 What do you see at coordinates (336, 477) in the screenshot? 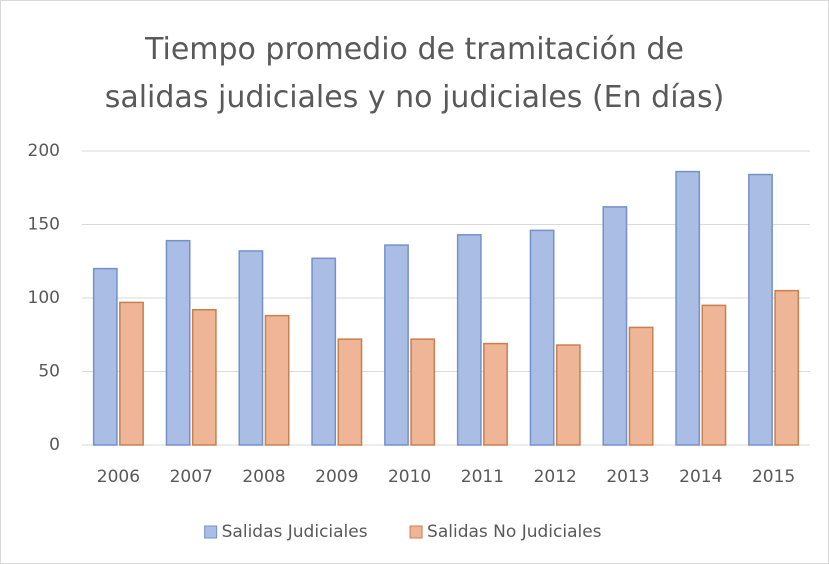
I see `x-tick-label: 2009` at bounding box center [336, 477].